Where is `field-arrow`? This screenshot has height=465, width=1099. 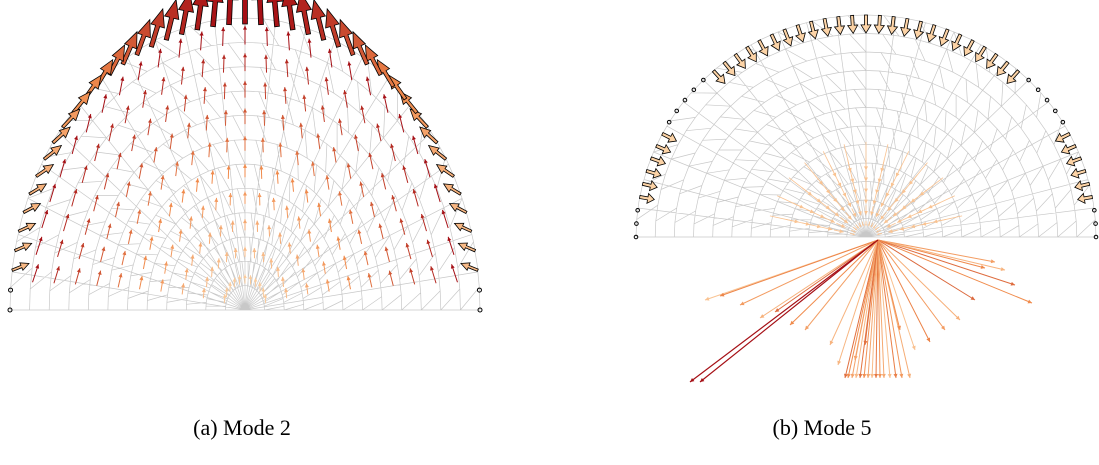 field-arrow is located at coordinates (918, 174).